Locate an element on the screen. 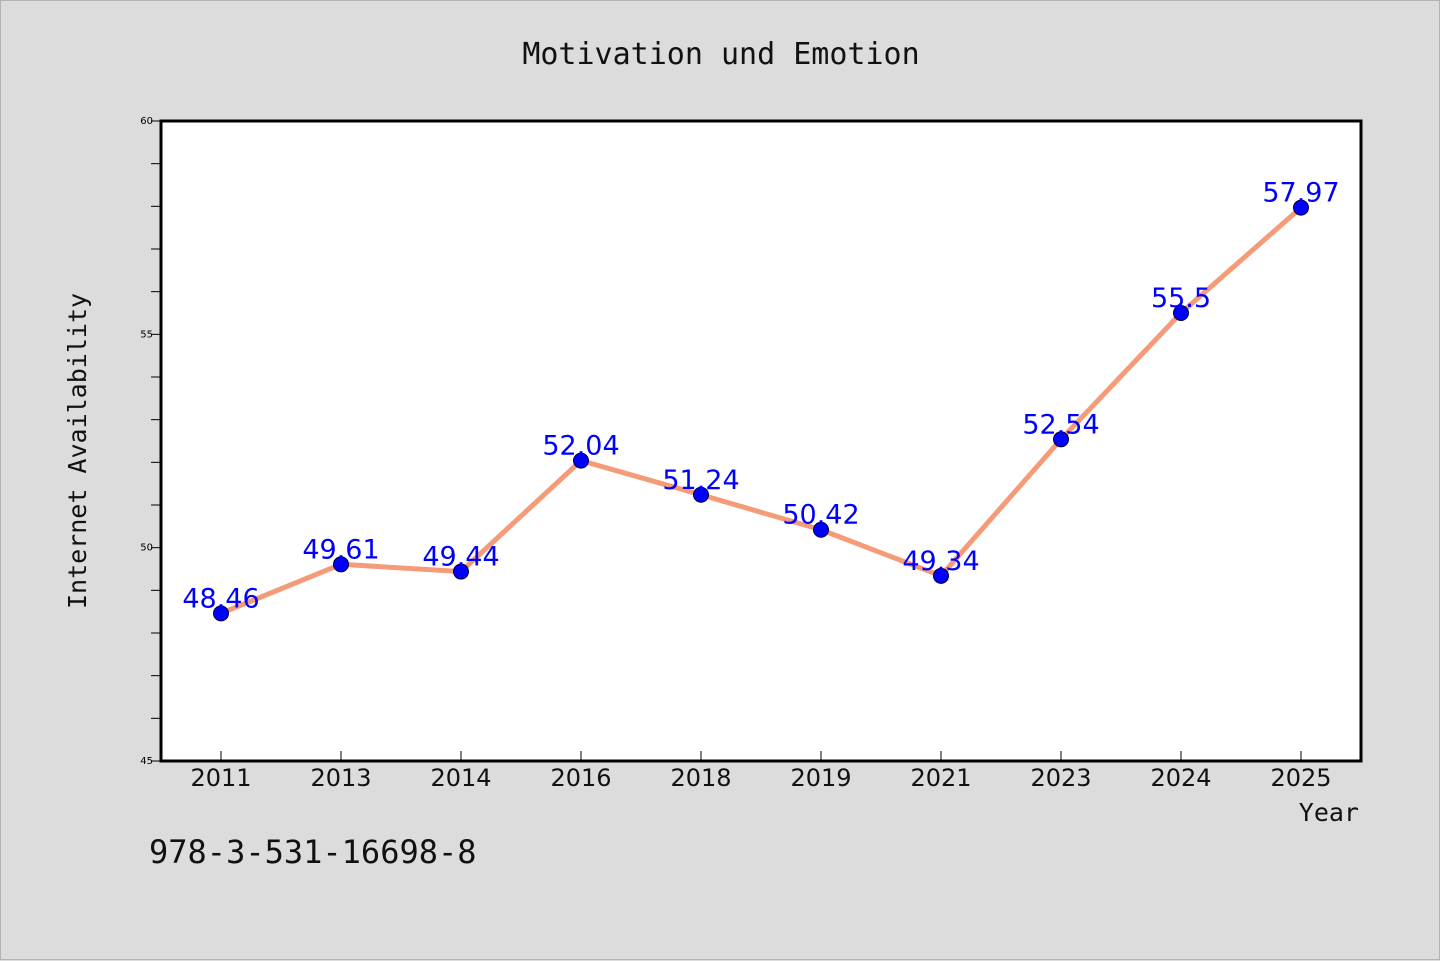  x-axis-ticks: 2011 2013 2014 2016 2018 2019 2021 2023 2024 2025 is located at coordinates (761, 771).